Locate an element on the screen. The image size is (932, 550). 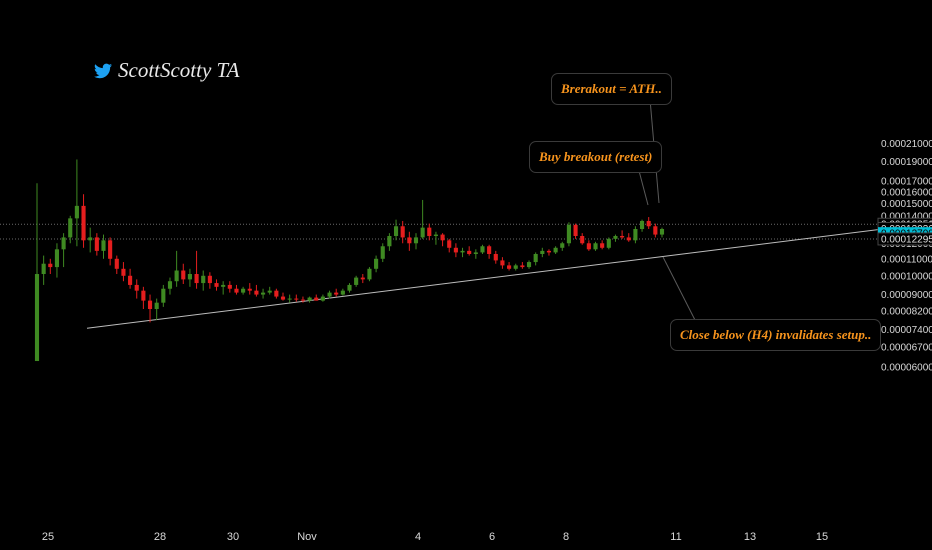
price-axis-label: 0.00010000 is located at coordinates (906, 276).